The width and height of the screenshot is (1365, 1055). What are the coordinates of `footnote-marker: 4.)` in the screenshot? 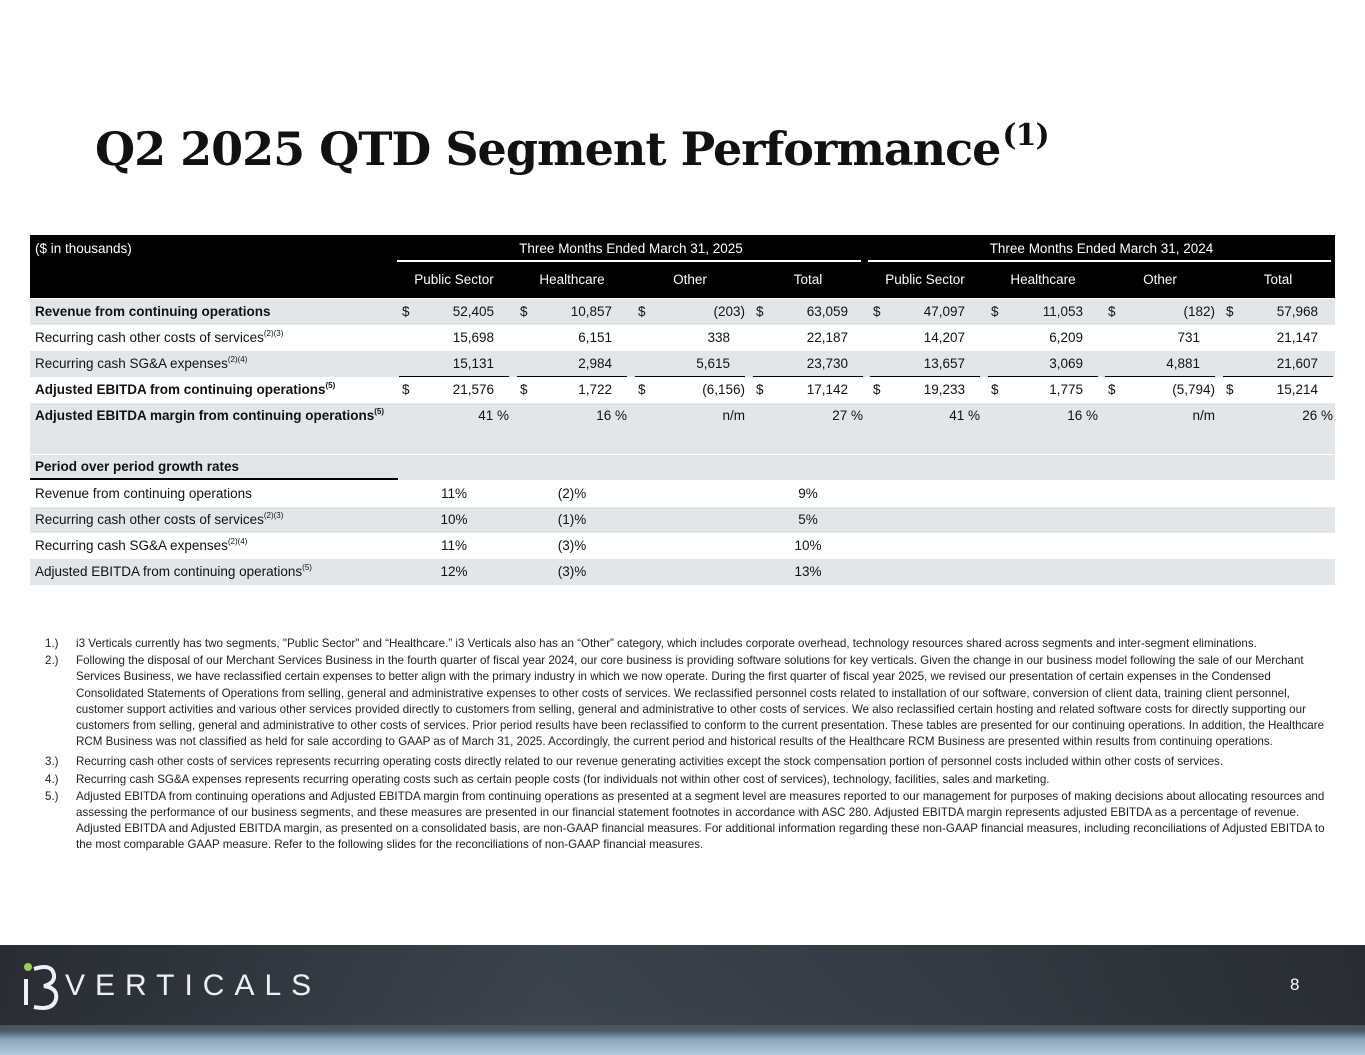 It's located at (52, 779).